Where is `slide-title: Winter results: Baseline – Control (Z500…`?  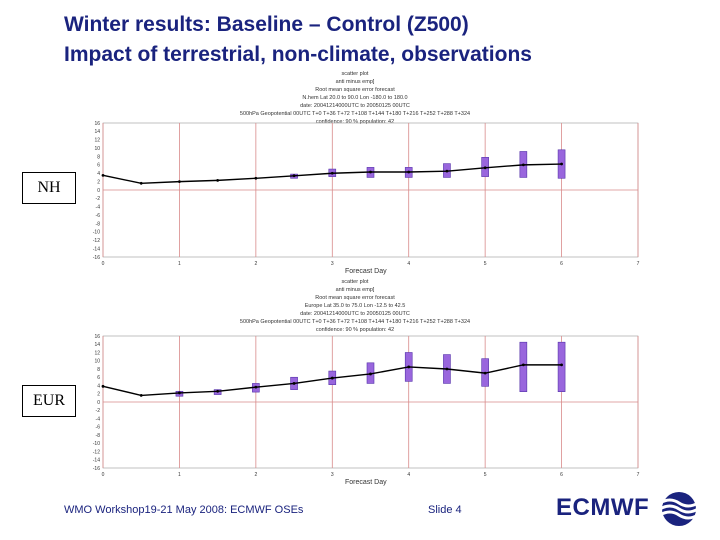
slide-title: Winter results: Baseline – Control (Z500… is located at coordinates (298, 40).